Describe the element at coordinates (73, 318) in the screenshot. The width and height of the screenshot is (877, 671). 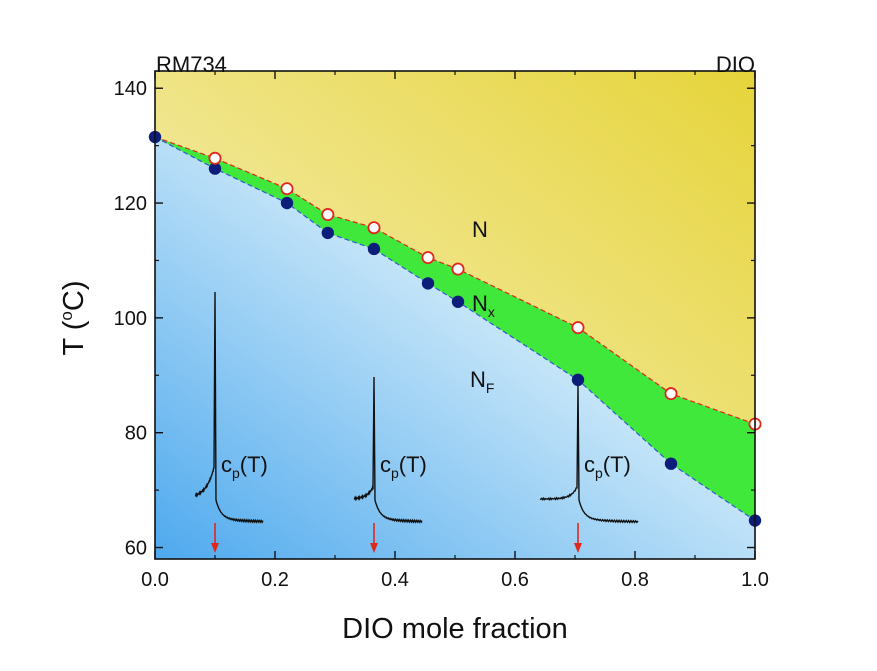
I see `y-axis-title: T (oC)` at that location.